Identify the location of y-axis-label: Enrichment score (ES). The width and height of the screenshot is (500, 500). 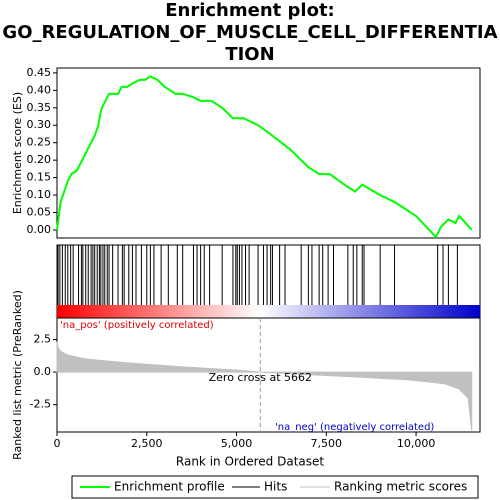
(17, 153).